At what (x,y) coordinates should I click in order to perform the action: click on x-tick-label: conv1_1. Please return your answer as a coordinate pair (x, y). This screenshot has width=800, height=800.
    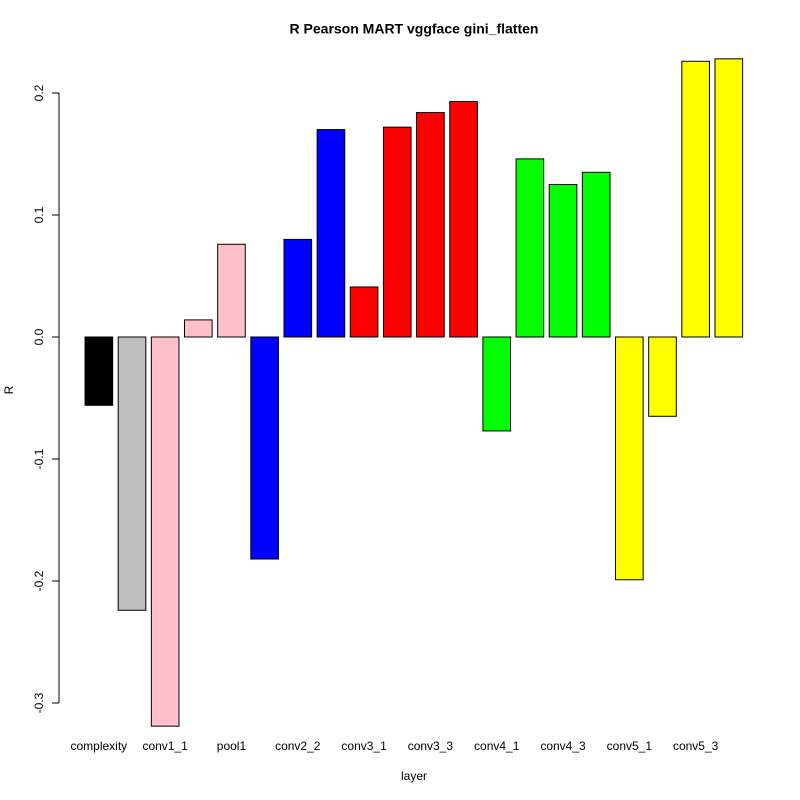
    Looking at the image, I should click on (165, 746).